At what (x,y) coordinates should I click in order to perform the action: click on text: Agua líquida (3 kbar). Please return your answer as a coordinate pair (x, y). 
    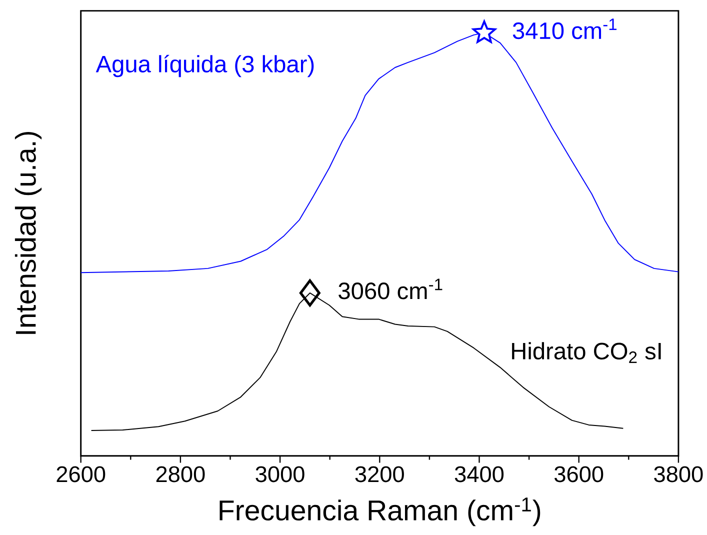
    Looking at the image, I should click on (205, 66).